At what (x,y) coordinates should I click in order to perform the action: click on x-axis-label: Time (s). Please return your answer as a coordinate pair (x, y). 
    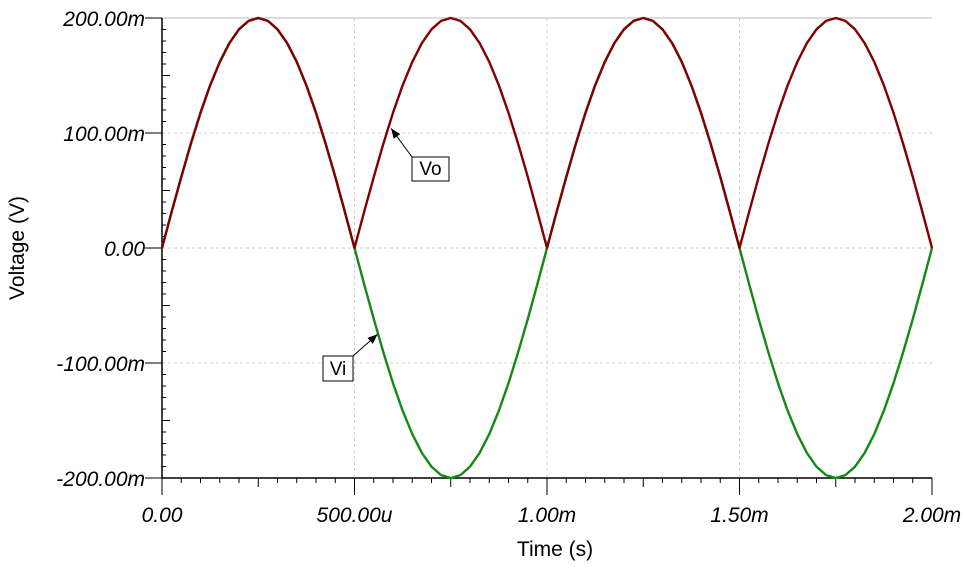
    Looking at the image, I should click on (555, 549).